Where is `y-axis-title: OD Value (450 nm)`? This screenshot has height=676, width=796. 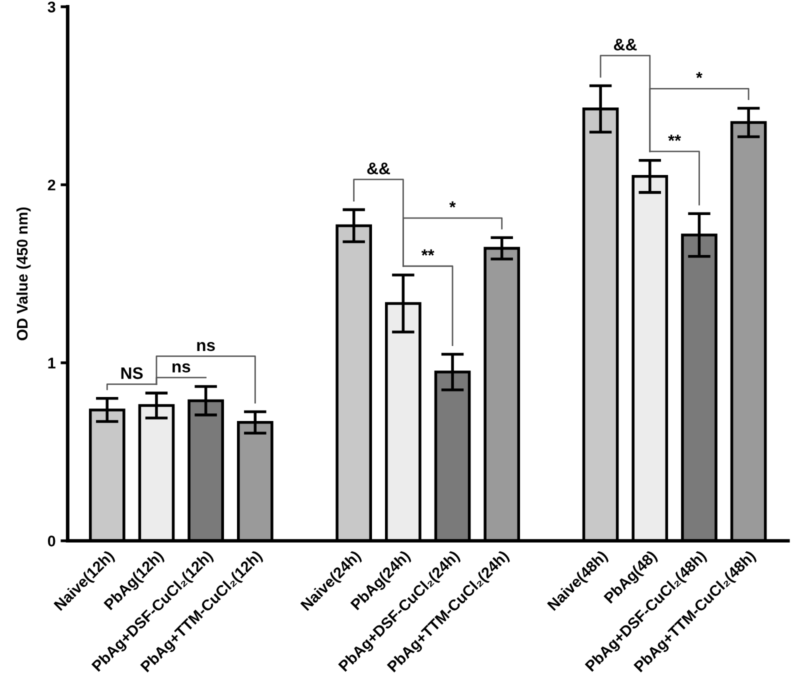
y-axis-title: OD Value (450 nm) is located at coordinates (23, 273).